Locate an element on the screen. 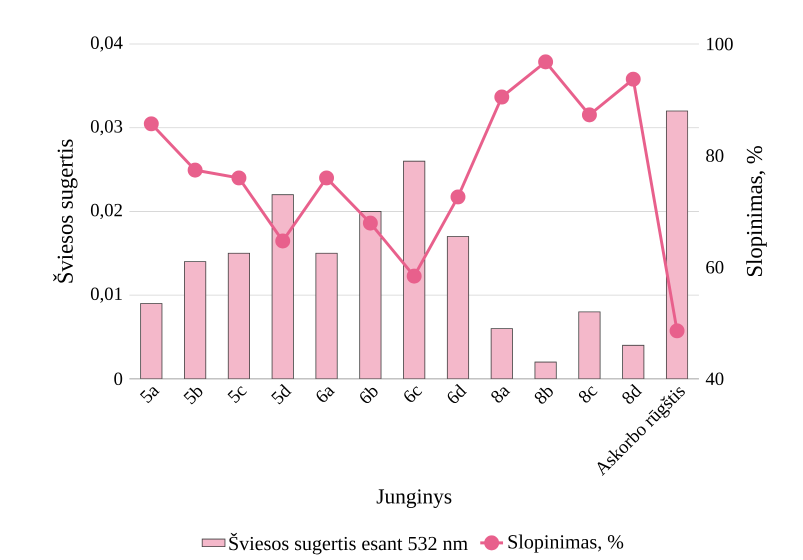  x-tick-label: 8a is located at coordinates (500, 394).